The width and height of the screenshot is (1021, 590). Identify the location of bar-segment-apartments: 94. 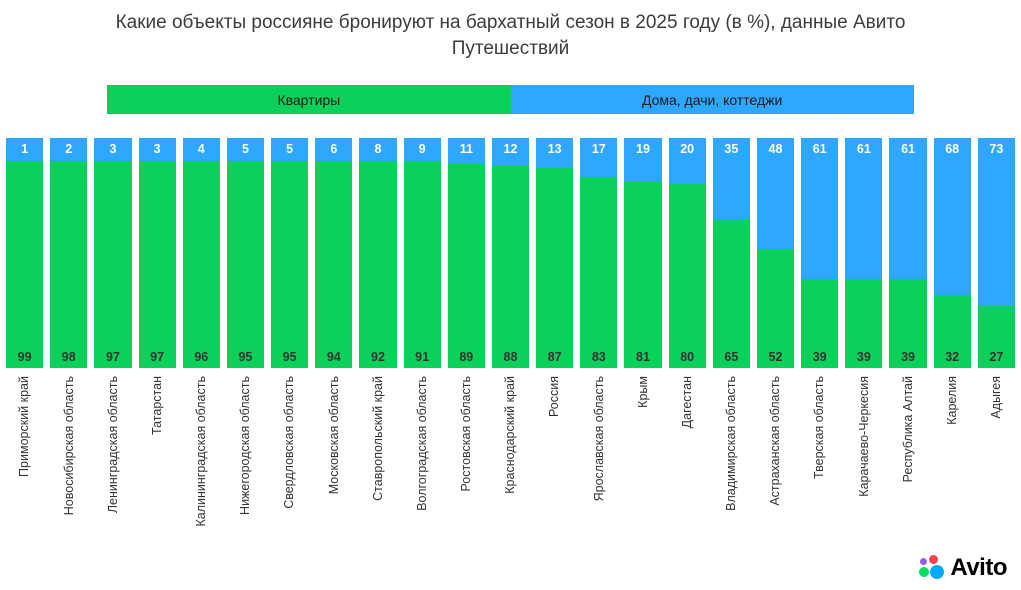
(334, 265).